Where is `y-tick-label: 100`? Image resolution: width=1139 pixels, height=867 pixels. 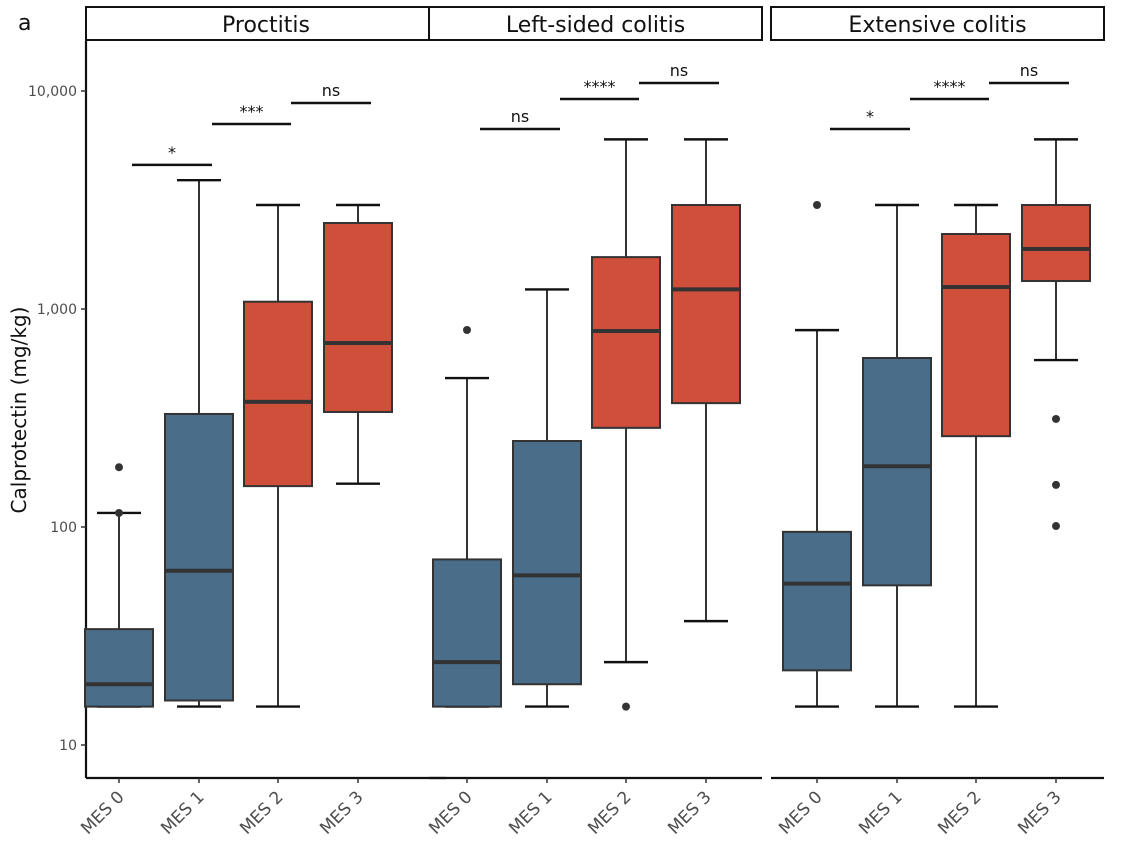
y-tick-label: 100 is located at coordinates (63, 528).